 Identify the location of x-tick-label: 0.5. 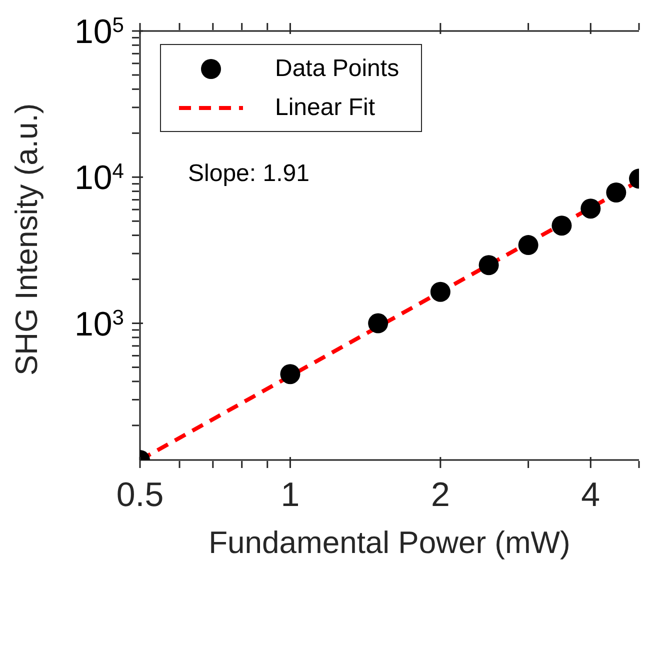
(140, 495).